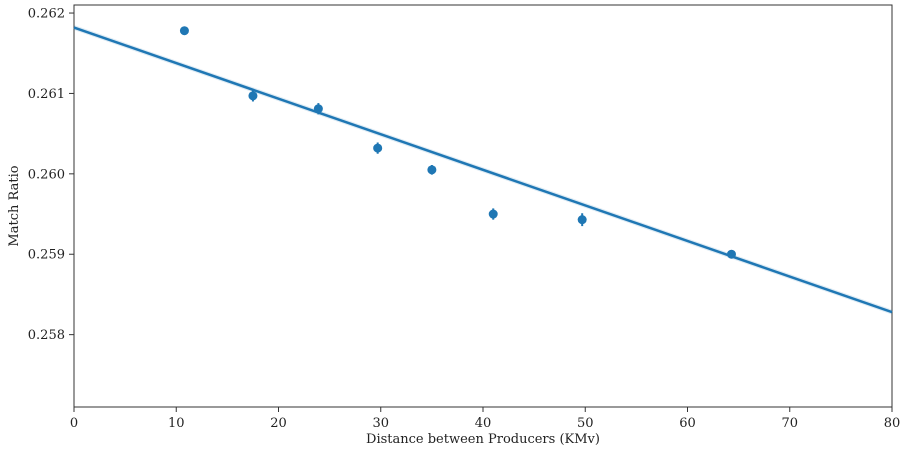 The image size is (902, 453). What do you see at coordinates (892, 423) in the screenshot?
I see `x-tick-label: 80` at bounding box center [892, 423].